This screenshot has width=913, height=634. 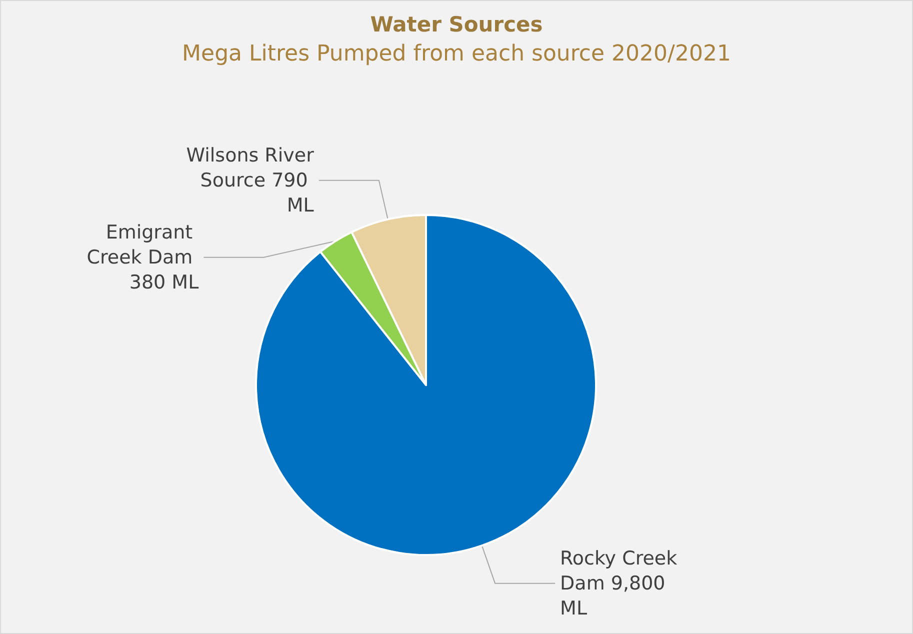 I want to click on chart-subtitle: Mega Litres Pumped from each source 2020/2021, so click(x=456, y=54).